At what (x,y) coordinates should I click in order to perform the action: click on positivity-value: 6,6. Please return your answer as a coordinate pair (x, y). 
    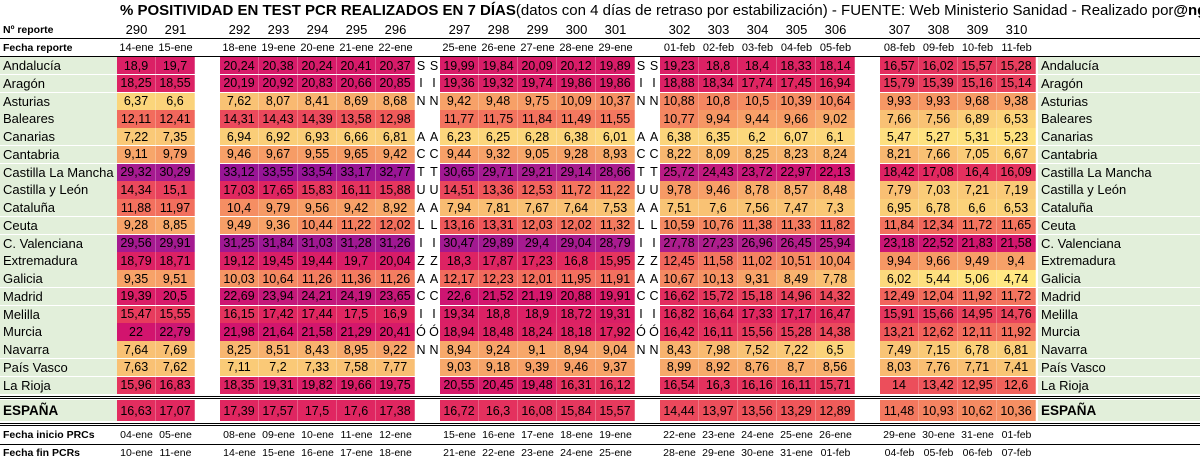
    Looking at the image, I should click on (977, 208).